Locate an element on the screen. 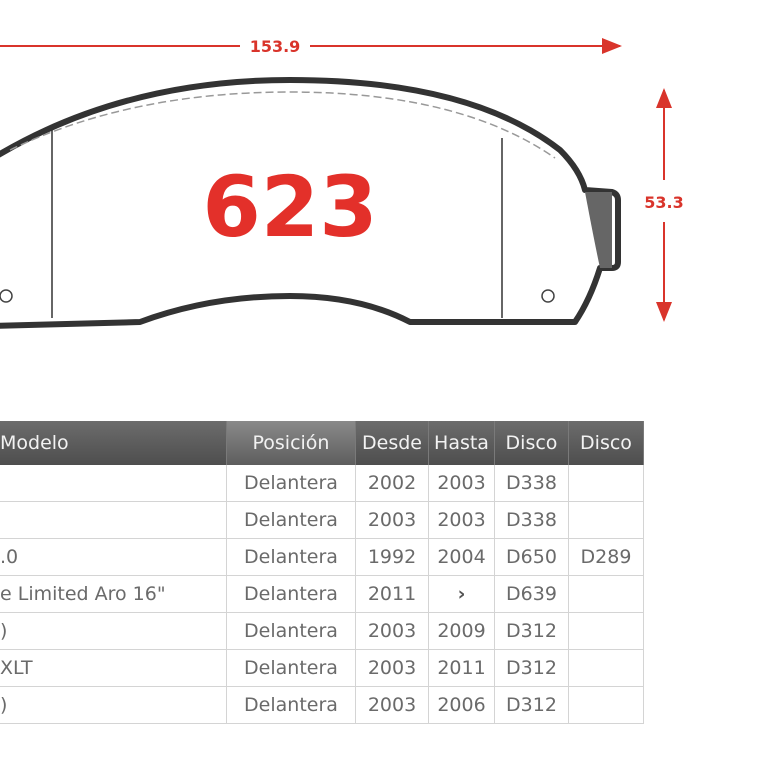 The height and width of the screenshot is (760, 760). width-dimension-label: 153.9 is located at coordinates (275, 46).